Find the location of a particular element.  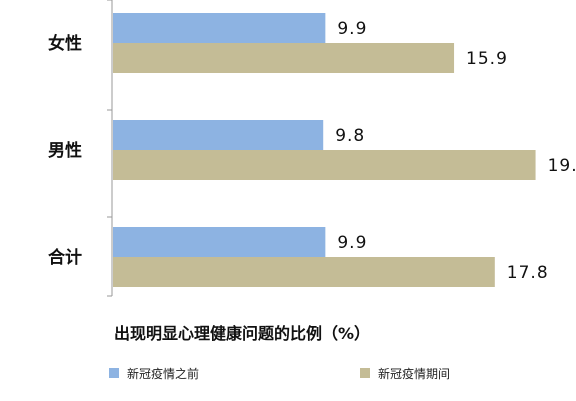

category-label: 男性 is located at coordinates (65, 150).